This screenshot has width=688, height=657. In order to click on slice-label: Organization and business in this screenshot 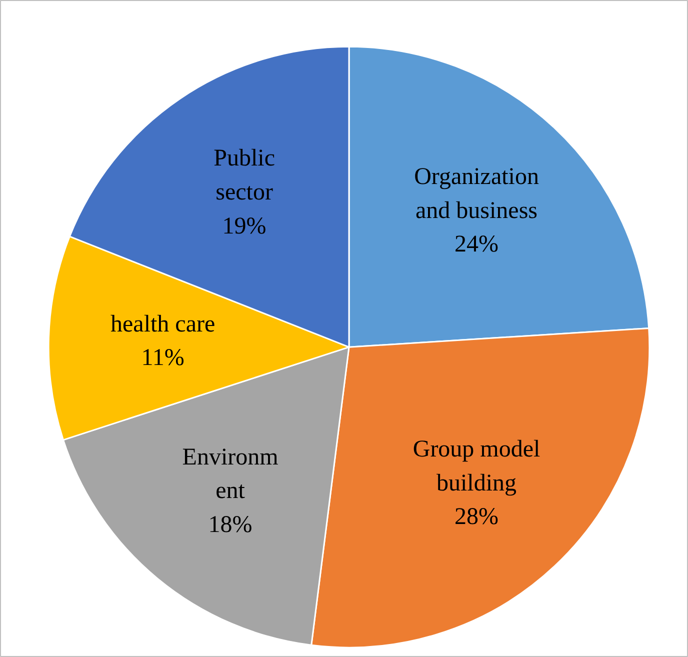, I will do `click(476, 194)`.